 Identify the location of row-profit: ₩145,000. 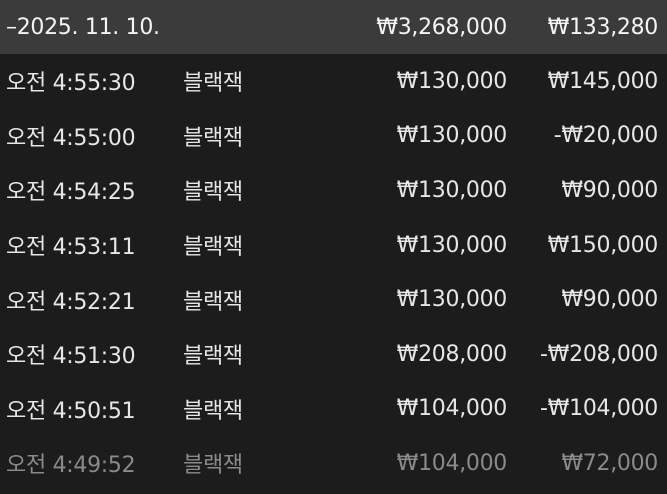
(603, 81).